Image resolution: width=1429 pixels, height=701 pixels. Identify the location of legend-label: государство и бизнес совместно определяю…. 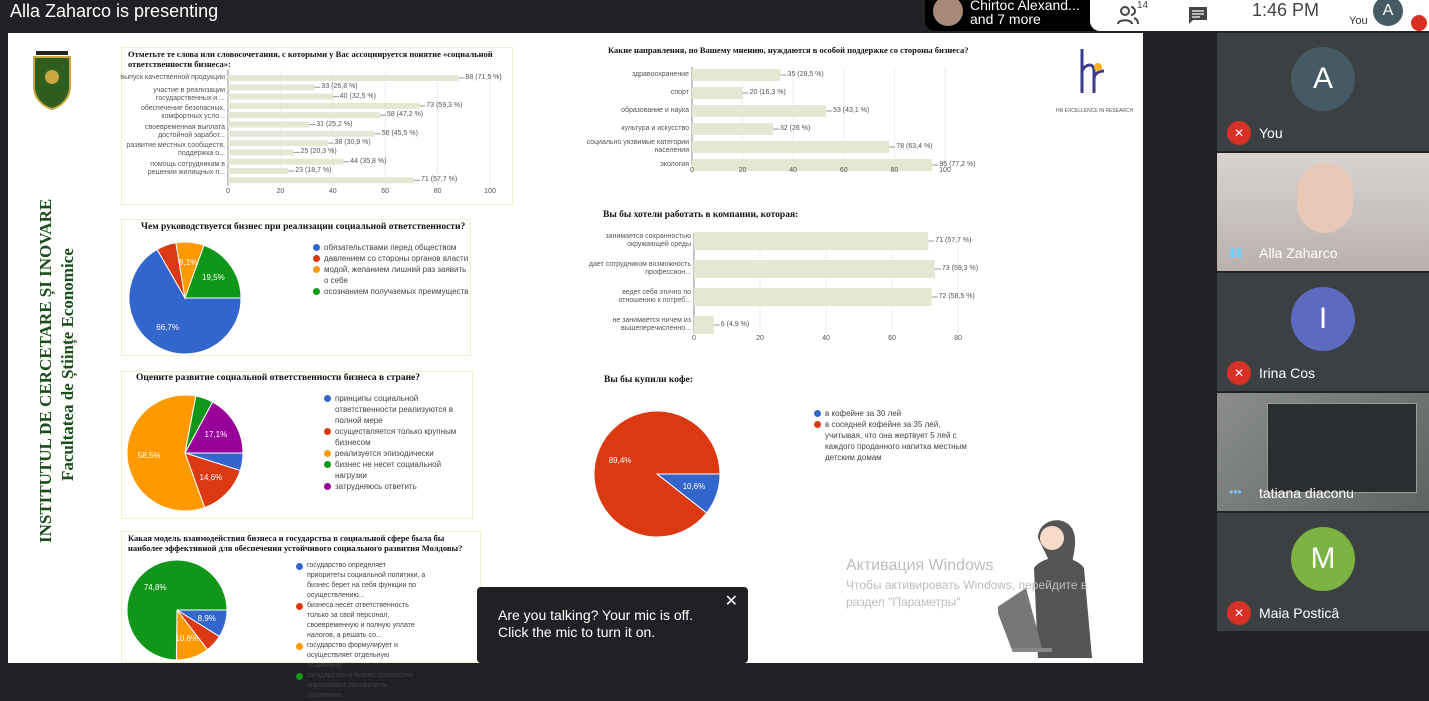
(360, 685).